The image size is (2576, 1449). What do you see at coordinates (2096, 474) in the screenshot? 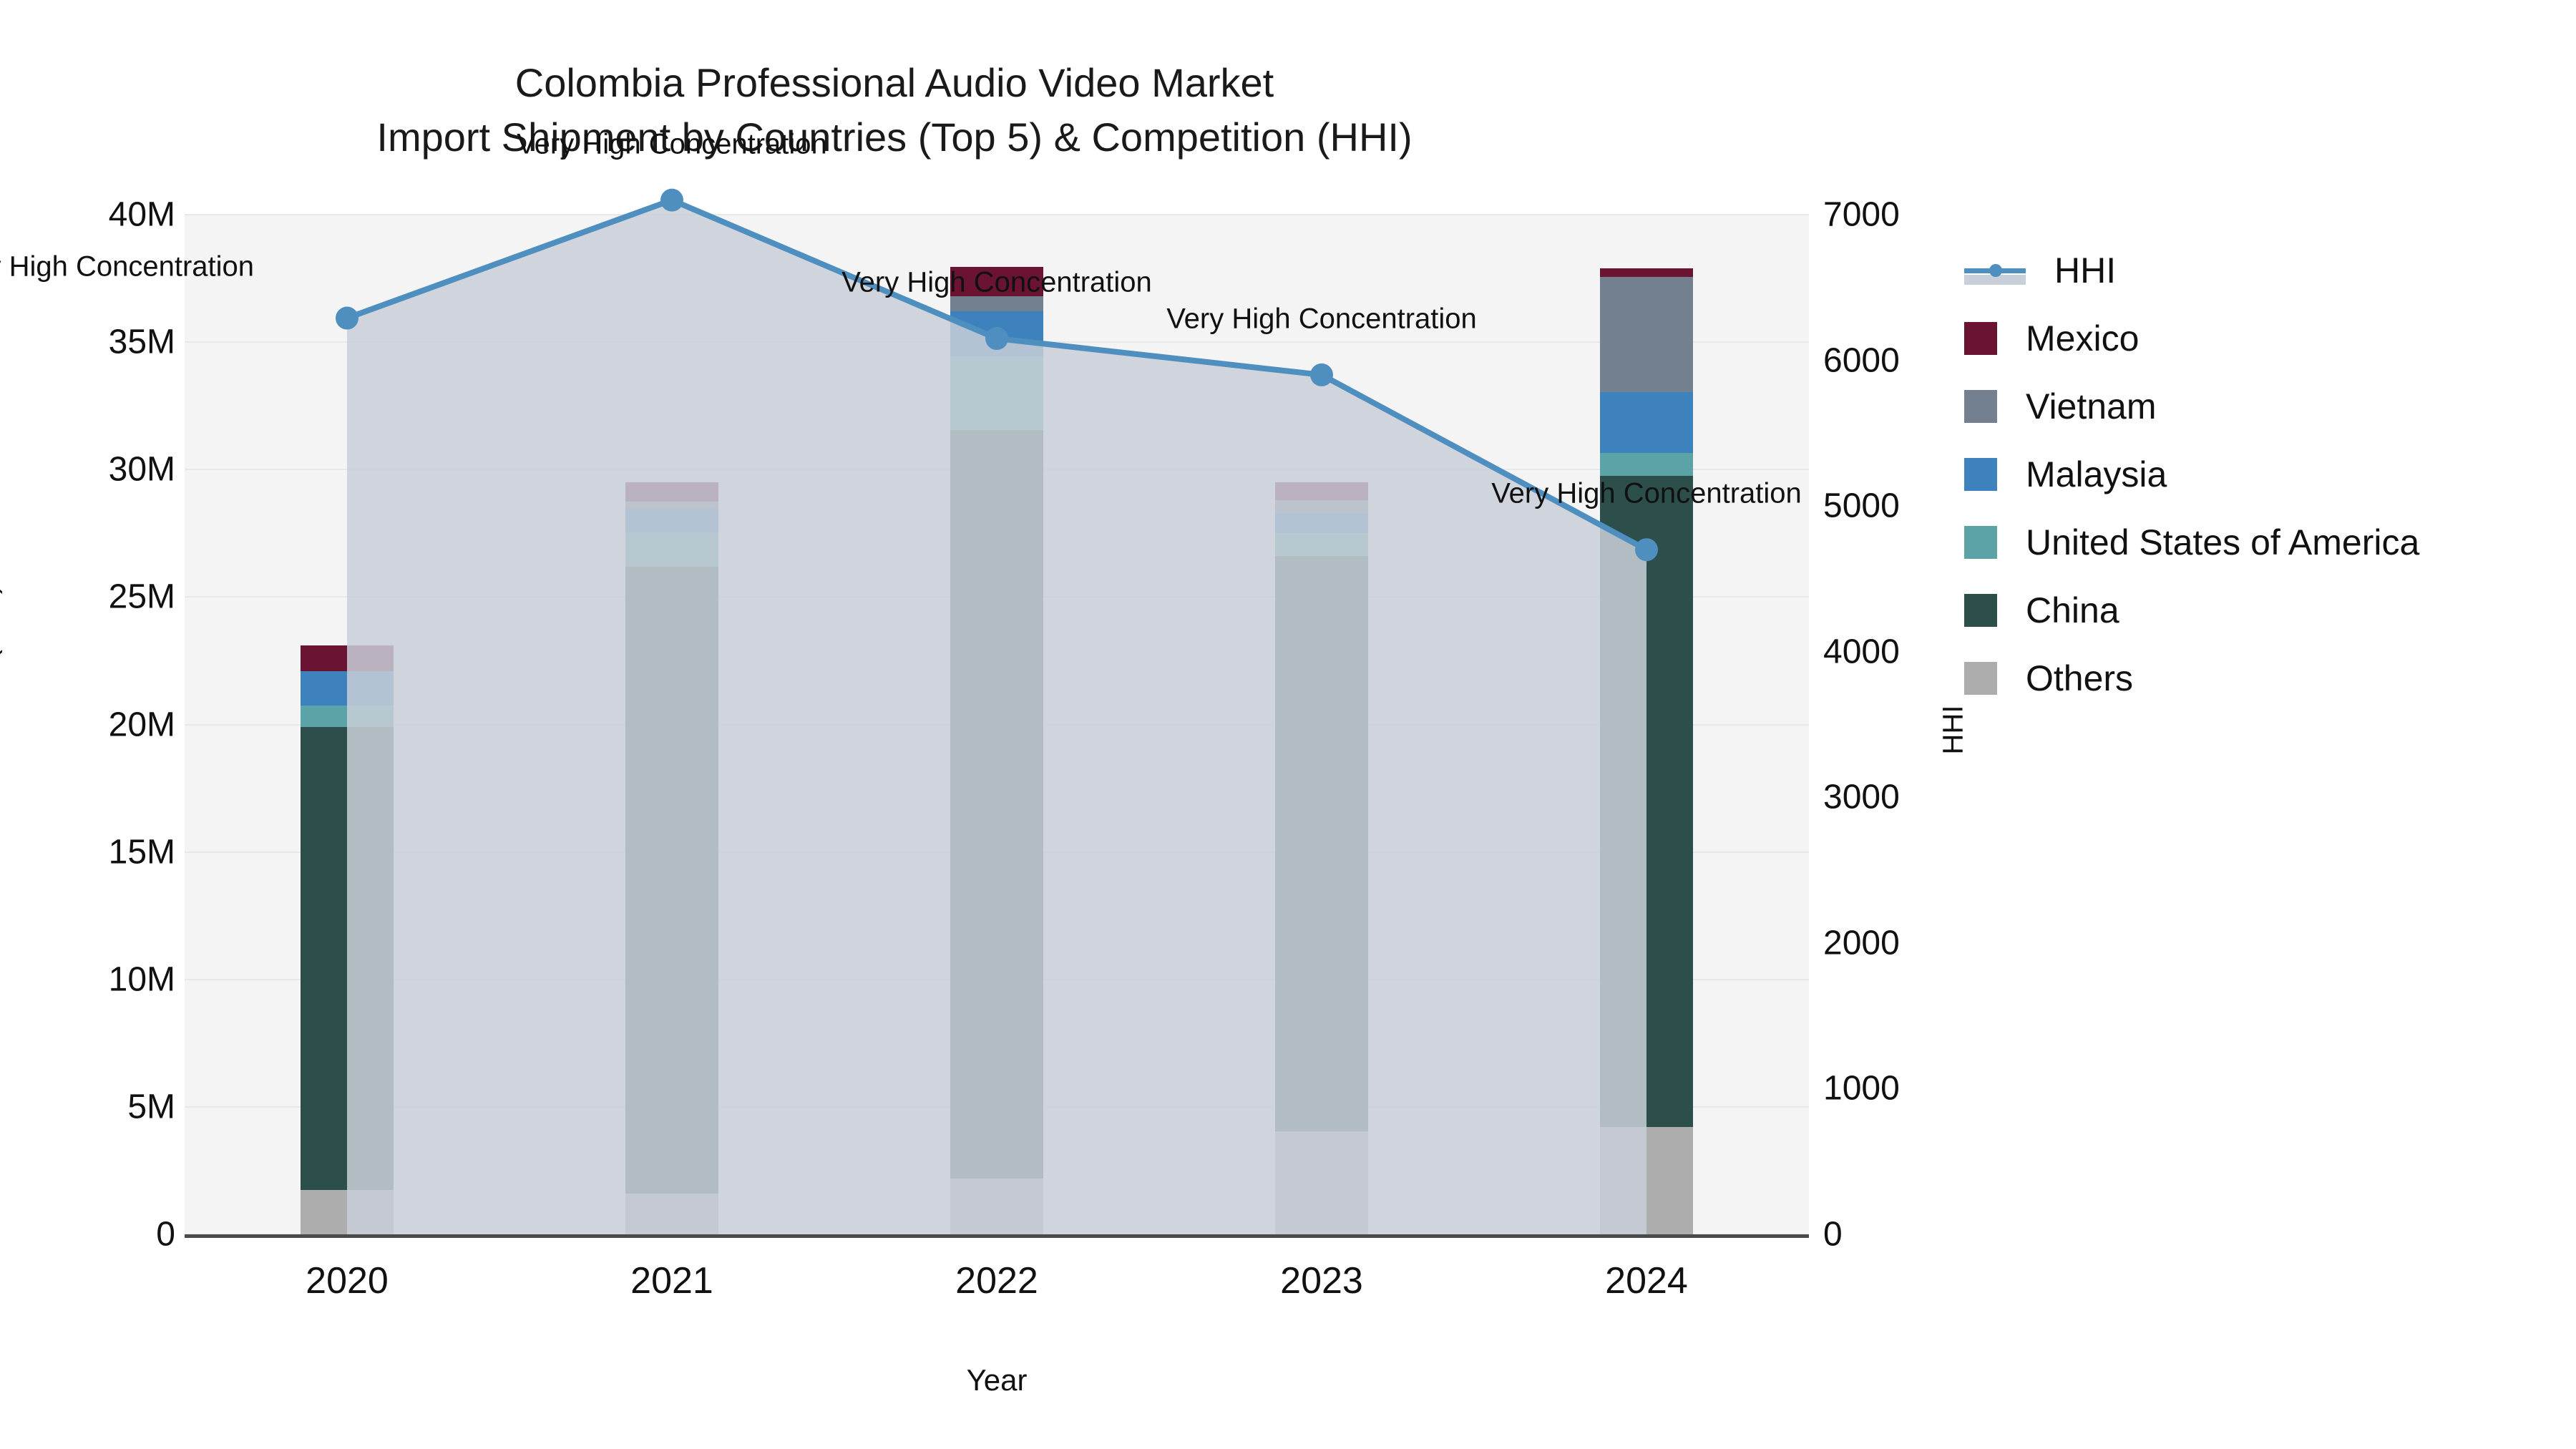
I see `legend-label: Malaysia` at bounding box center [2096, 474].